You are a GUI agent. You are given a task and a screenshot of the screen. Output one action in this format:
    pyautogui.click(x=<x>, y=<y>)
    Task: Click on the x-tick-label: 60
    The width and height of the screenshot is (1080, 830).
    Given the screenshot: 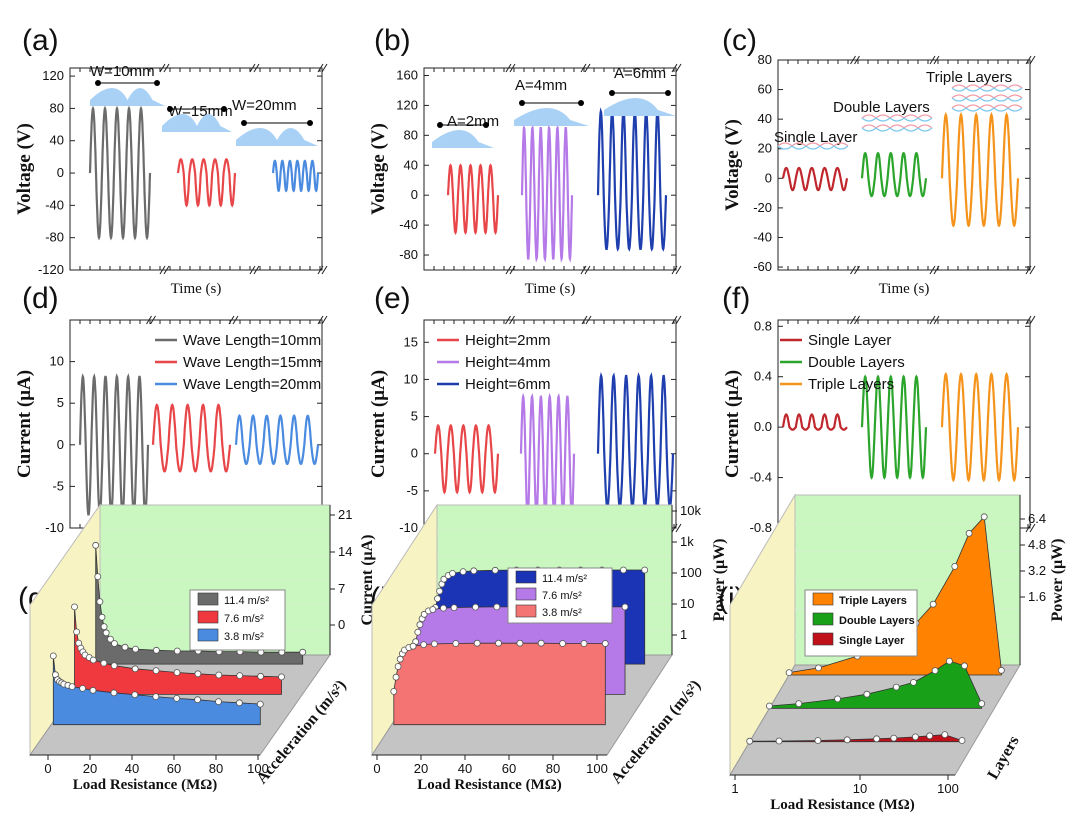 What is the action you would take?
    pyautogui.click(x=174, y=768)
    